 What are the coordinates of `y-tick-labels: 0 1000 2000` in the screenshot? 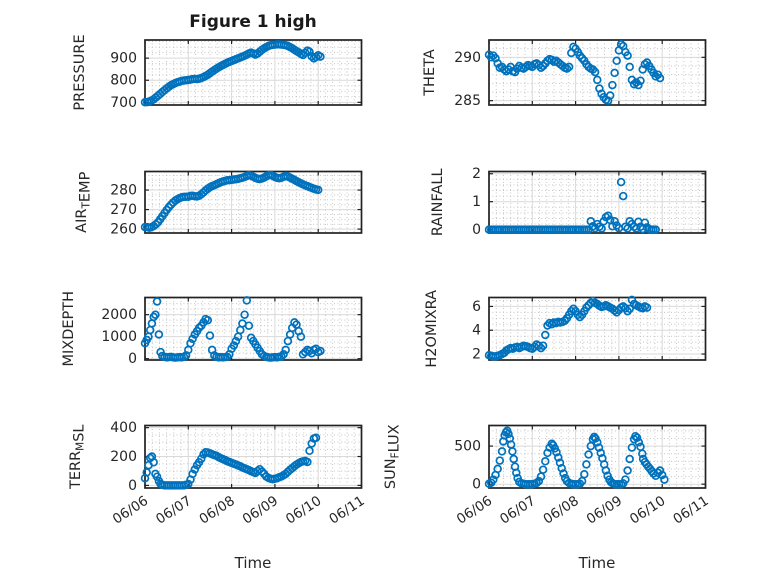 It's located at (119, 337).